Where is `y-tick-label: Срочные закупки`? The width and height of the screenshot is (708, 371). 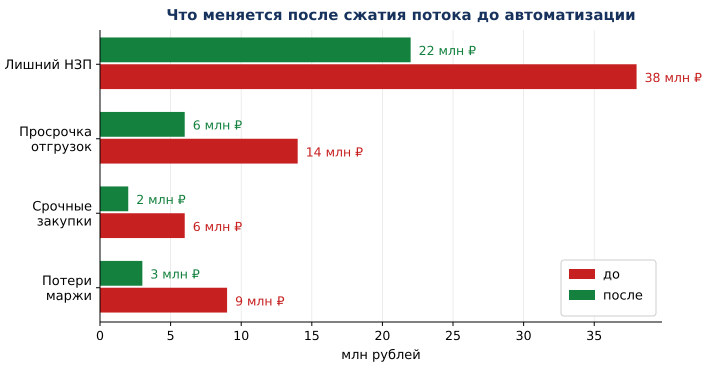
y-tick-label: Срочные закупки is located at coordinates (62, 214).